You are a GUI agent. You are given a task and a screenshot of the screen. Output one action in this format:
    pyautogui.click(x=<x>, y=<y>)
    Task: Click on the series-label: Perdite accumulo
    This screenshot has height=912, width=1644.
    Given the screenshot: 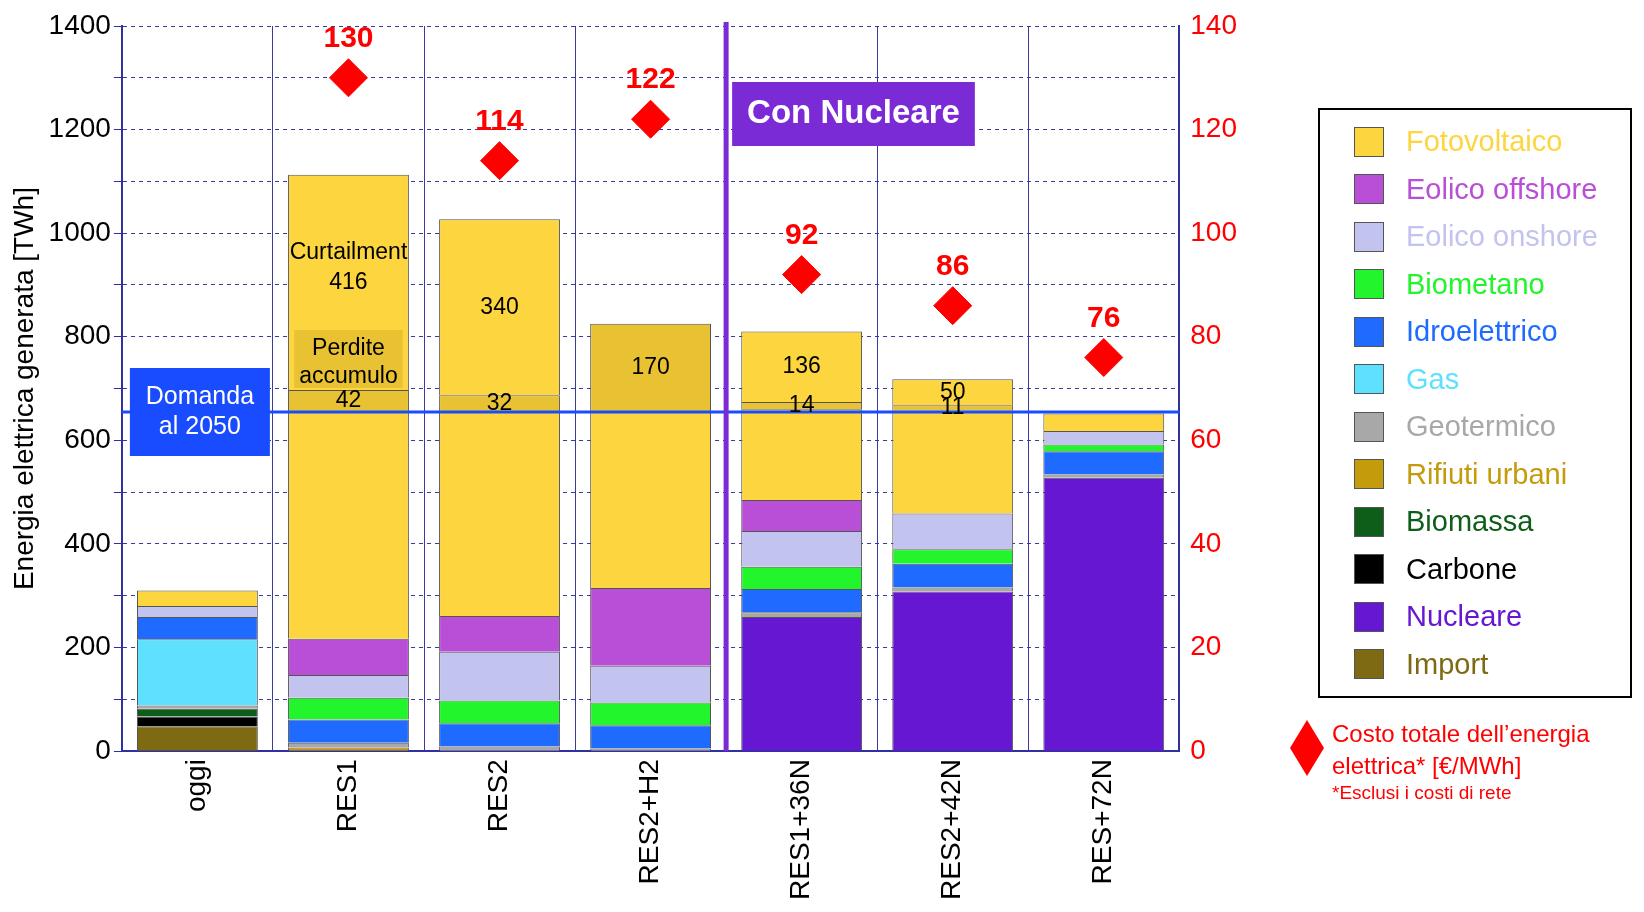 What is the action you would take?
    pyautogui.click(x=348, y=360)
    